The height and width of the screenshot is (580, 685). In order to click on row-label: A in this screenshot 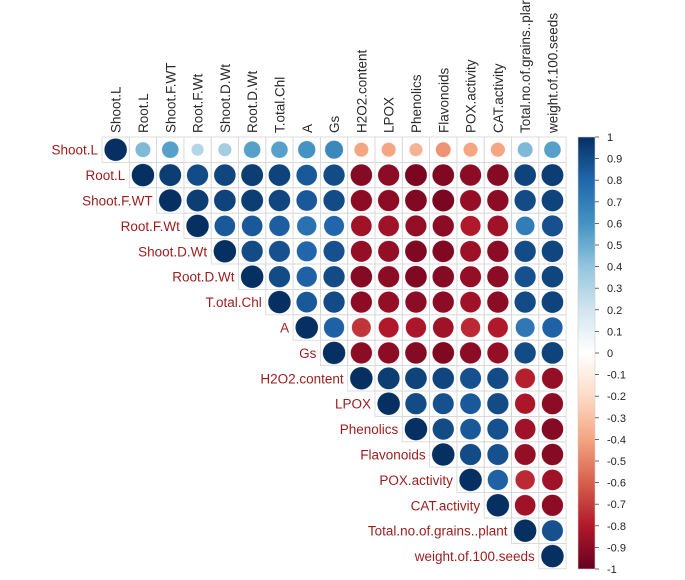, I will do `click(284, 328)`.